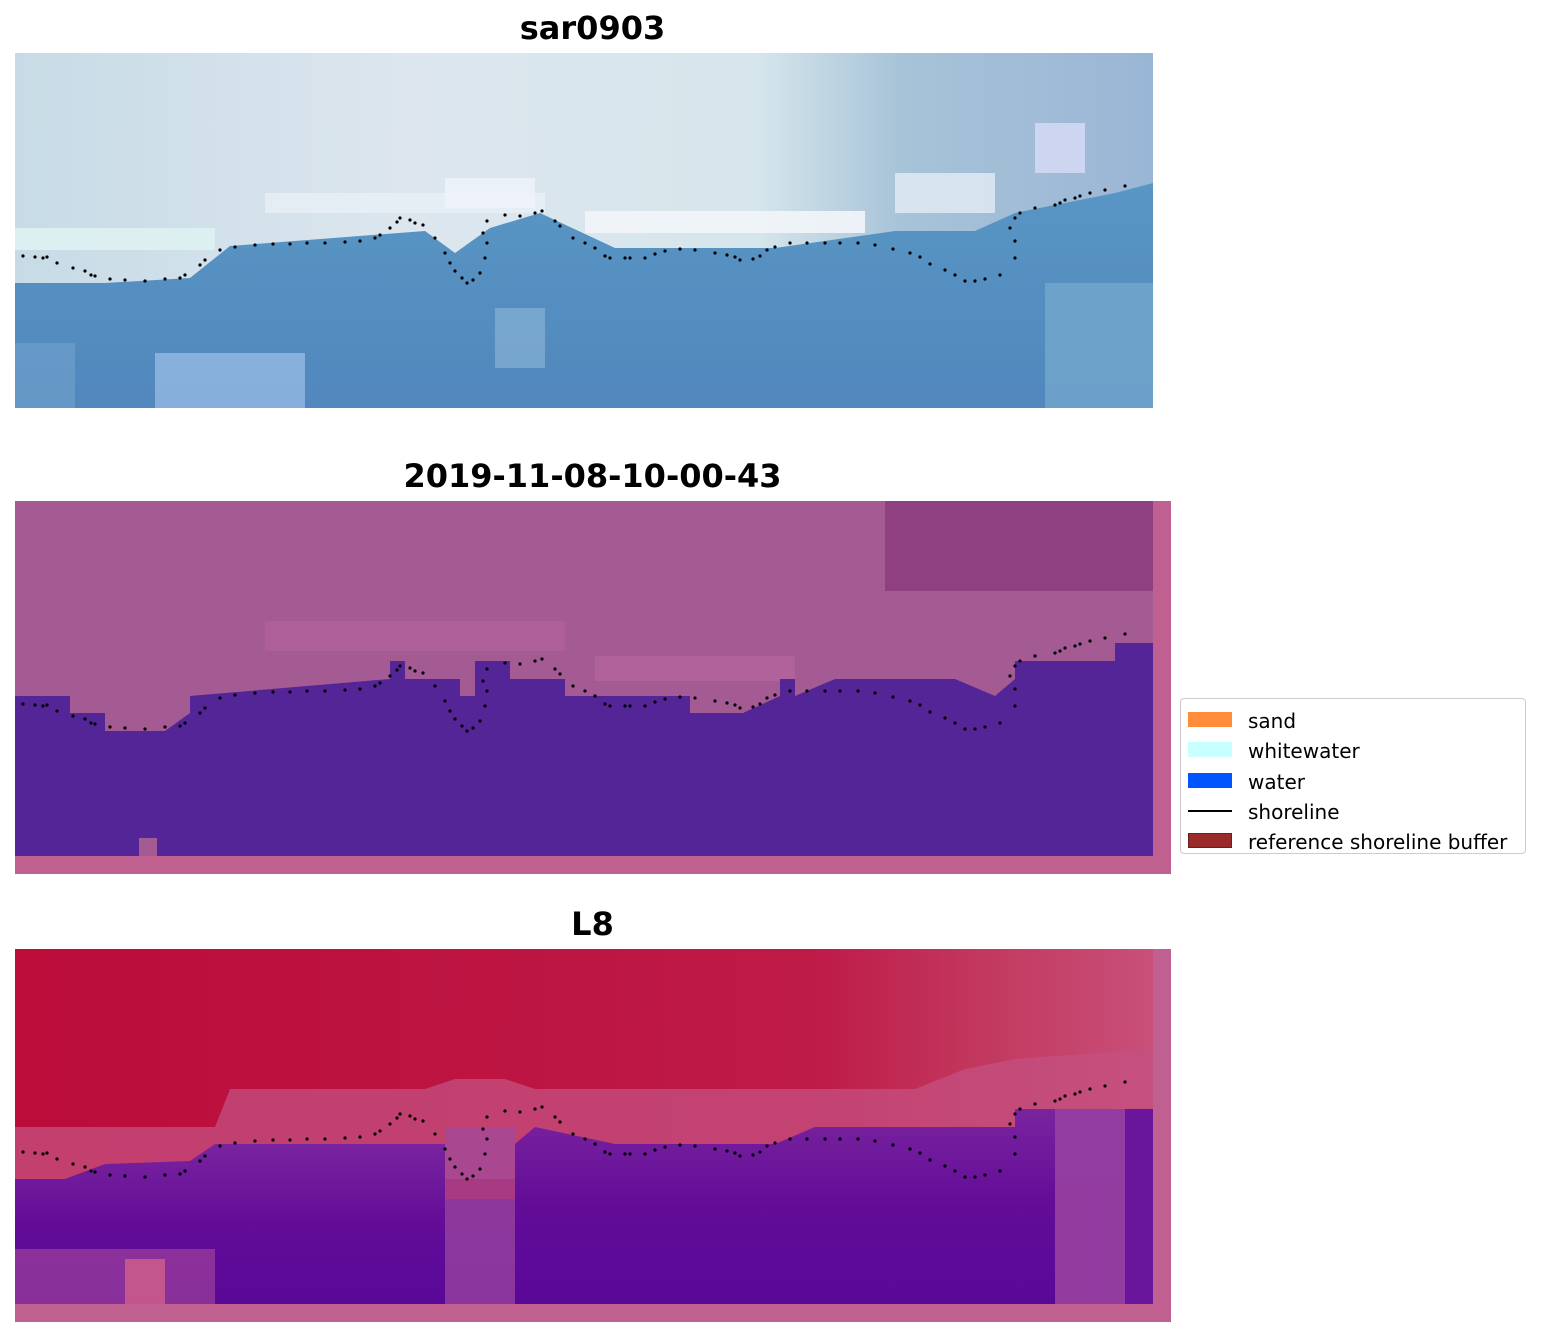 The image size is (1541, 1337). Describe the element at coordinates (1294, 811) in the screenshot. I see `legend-label-shoreline: shoreline` at that location.